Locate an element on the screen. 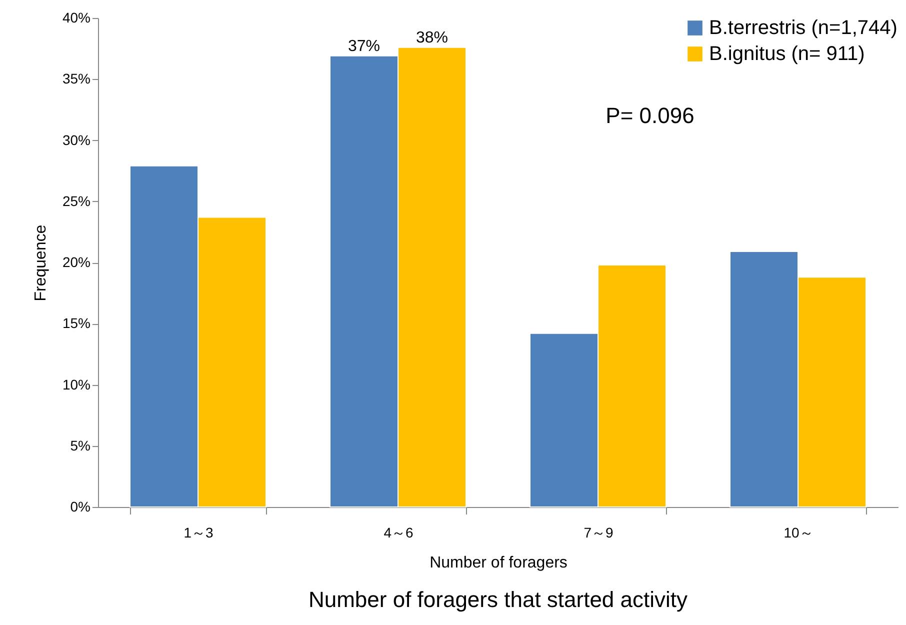  x-tick-label: 10～ is located at coordinates (799, 532).